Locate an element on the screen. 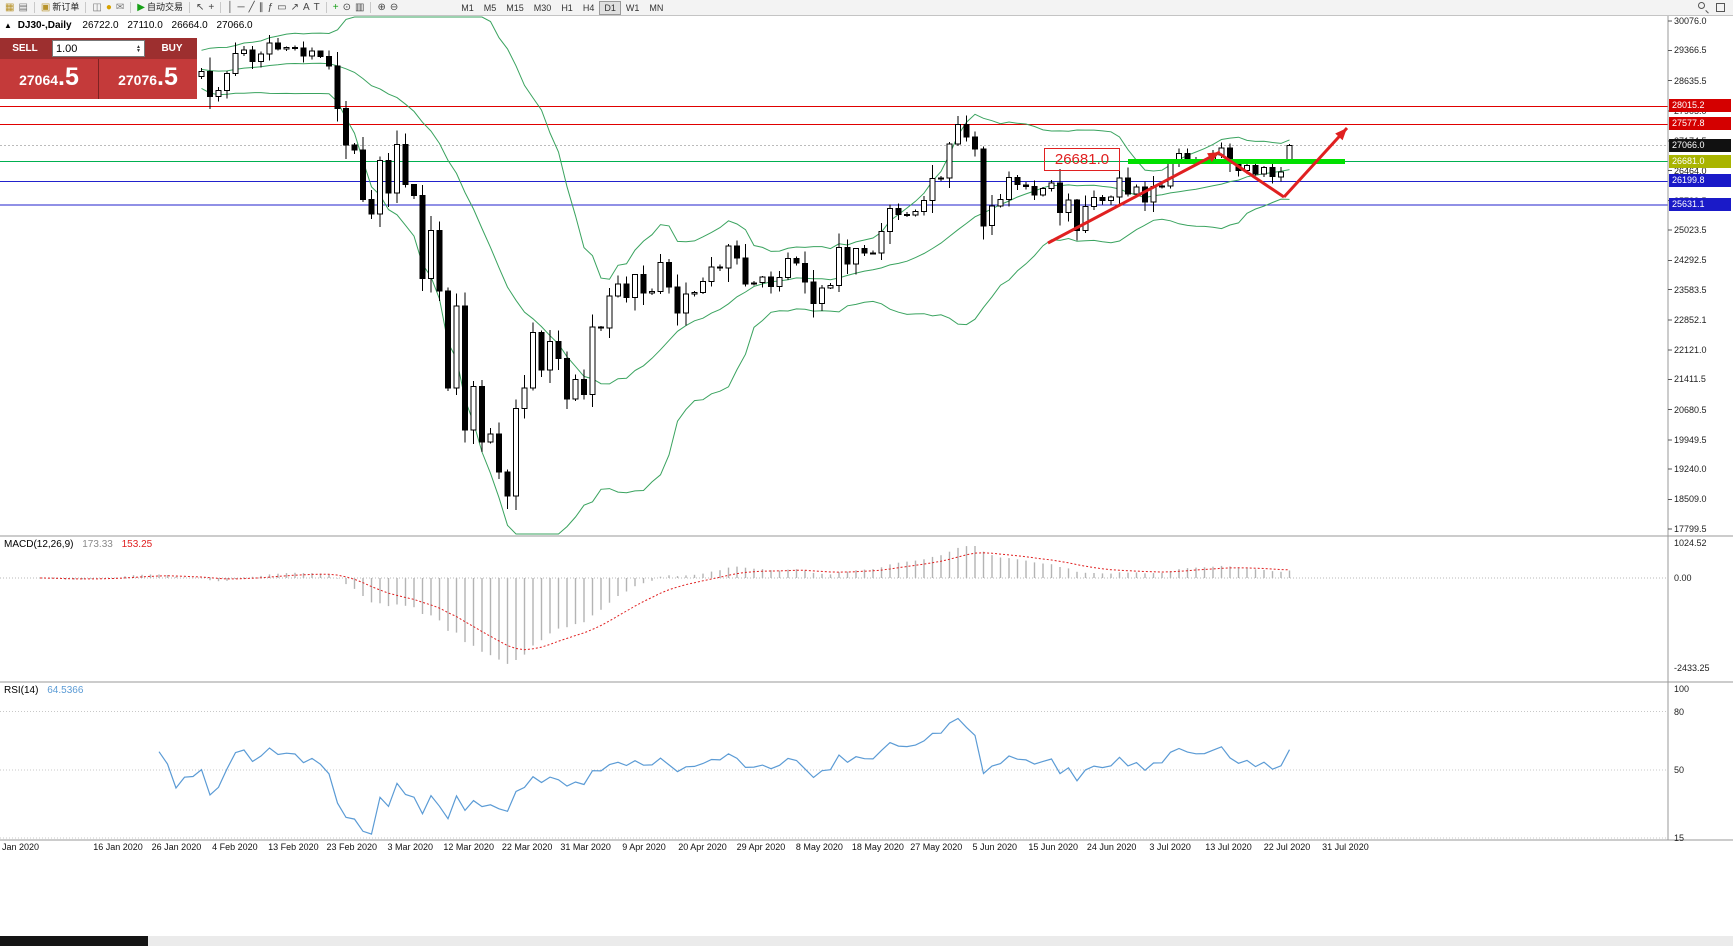 The height and width of the screenshot is (946, 1733). fibonacci-icon: ƒ is located at coordinates (271, 8).